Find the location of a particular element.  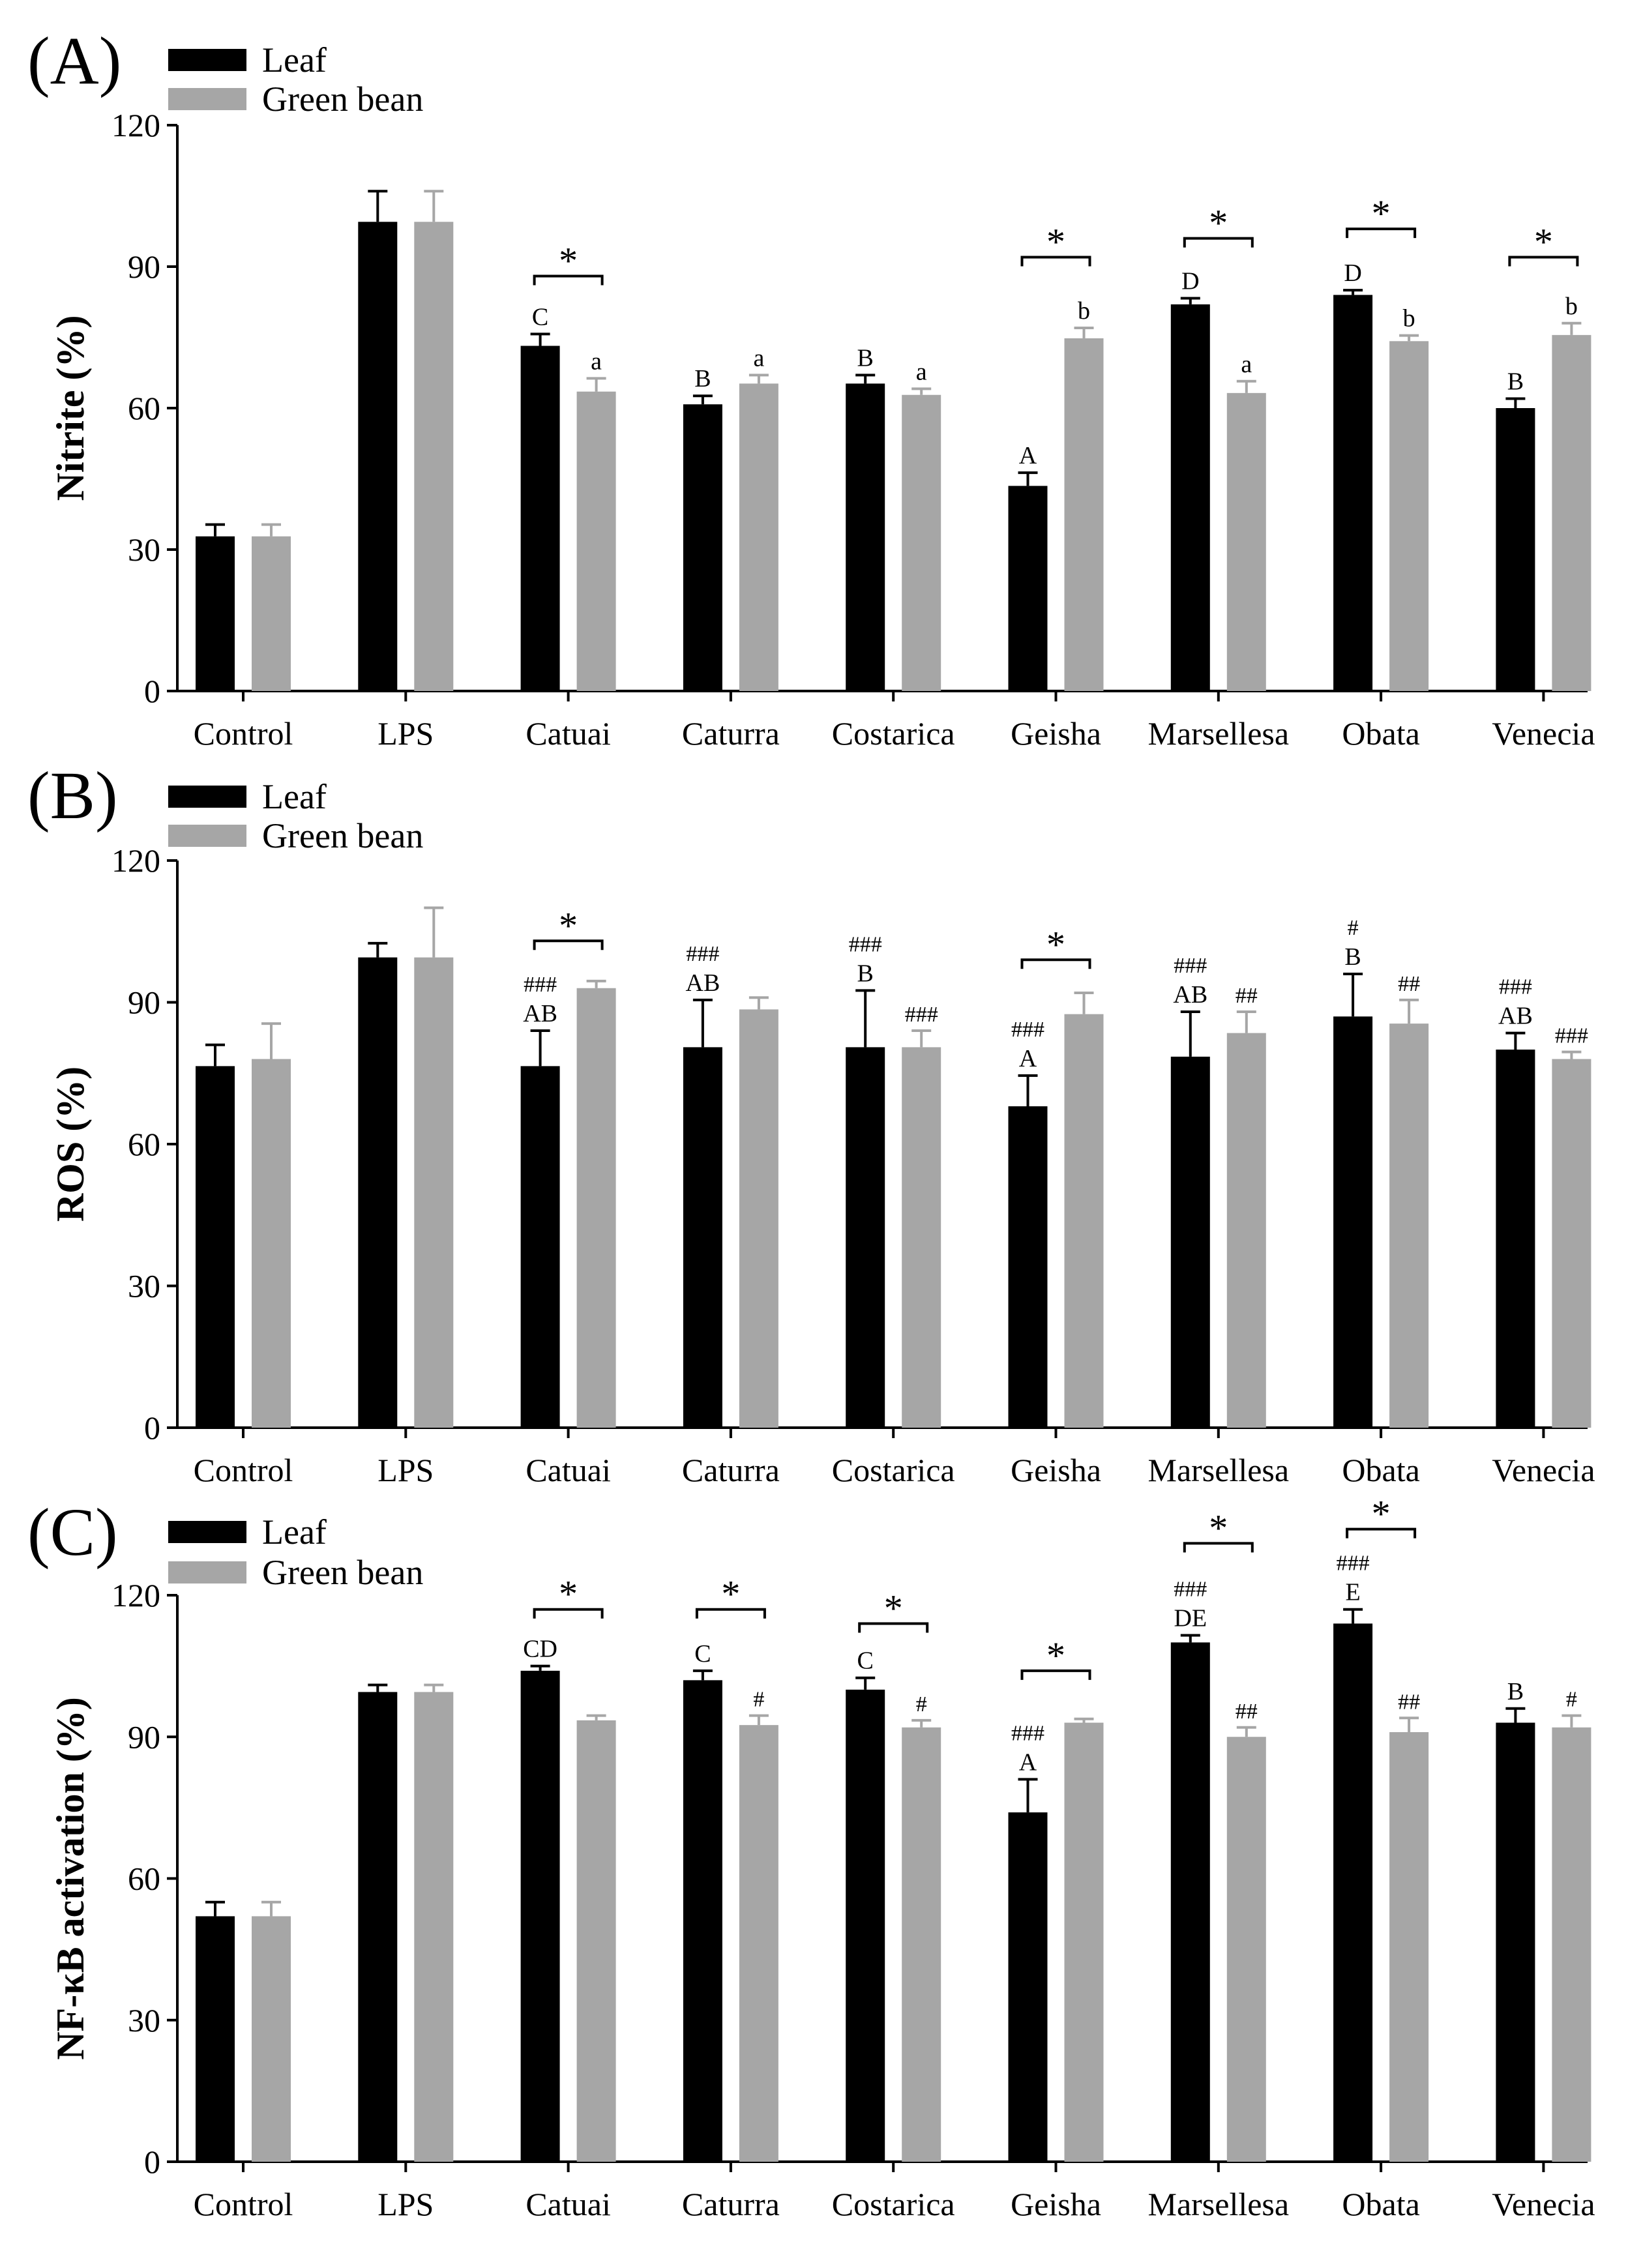

y-tick-label: 0 is located at coordinates (152, 1427).